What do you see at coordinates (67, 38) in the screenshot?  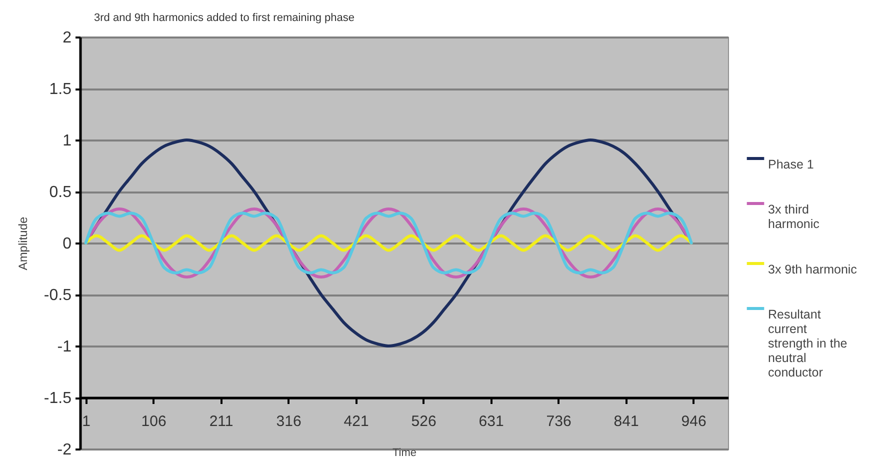 I see `y-tick-label: 2` at bounding box center [67, 38].